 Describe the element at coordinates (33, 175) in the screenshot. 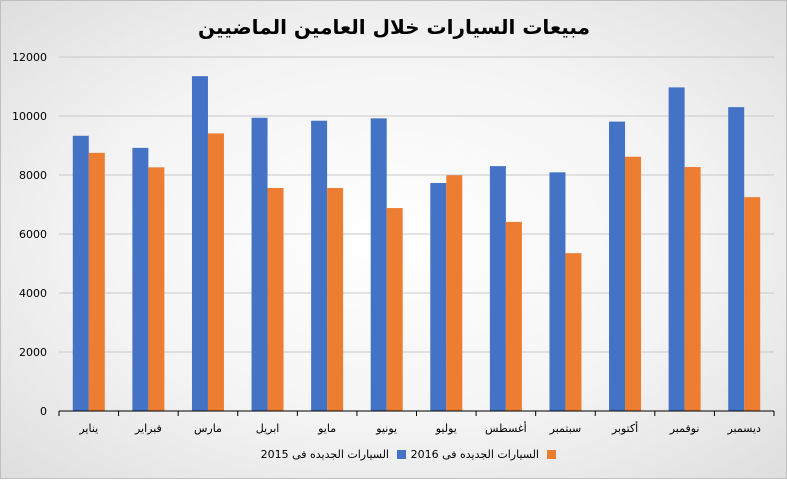

I see `y-tick-label: 8000` at that location.